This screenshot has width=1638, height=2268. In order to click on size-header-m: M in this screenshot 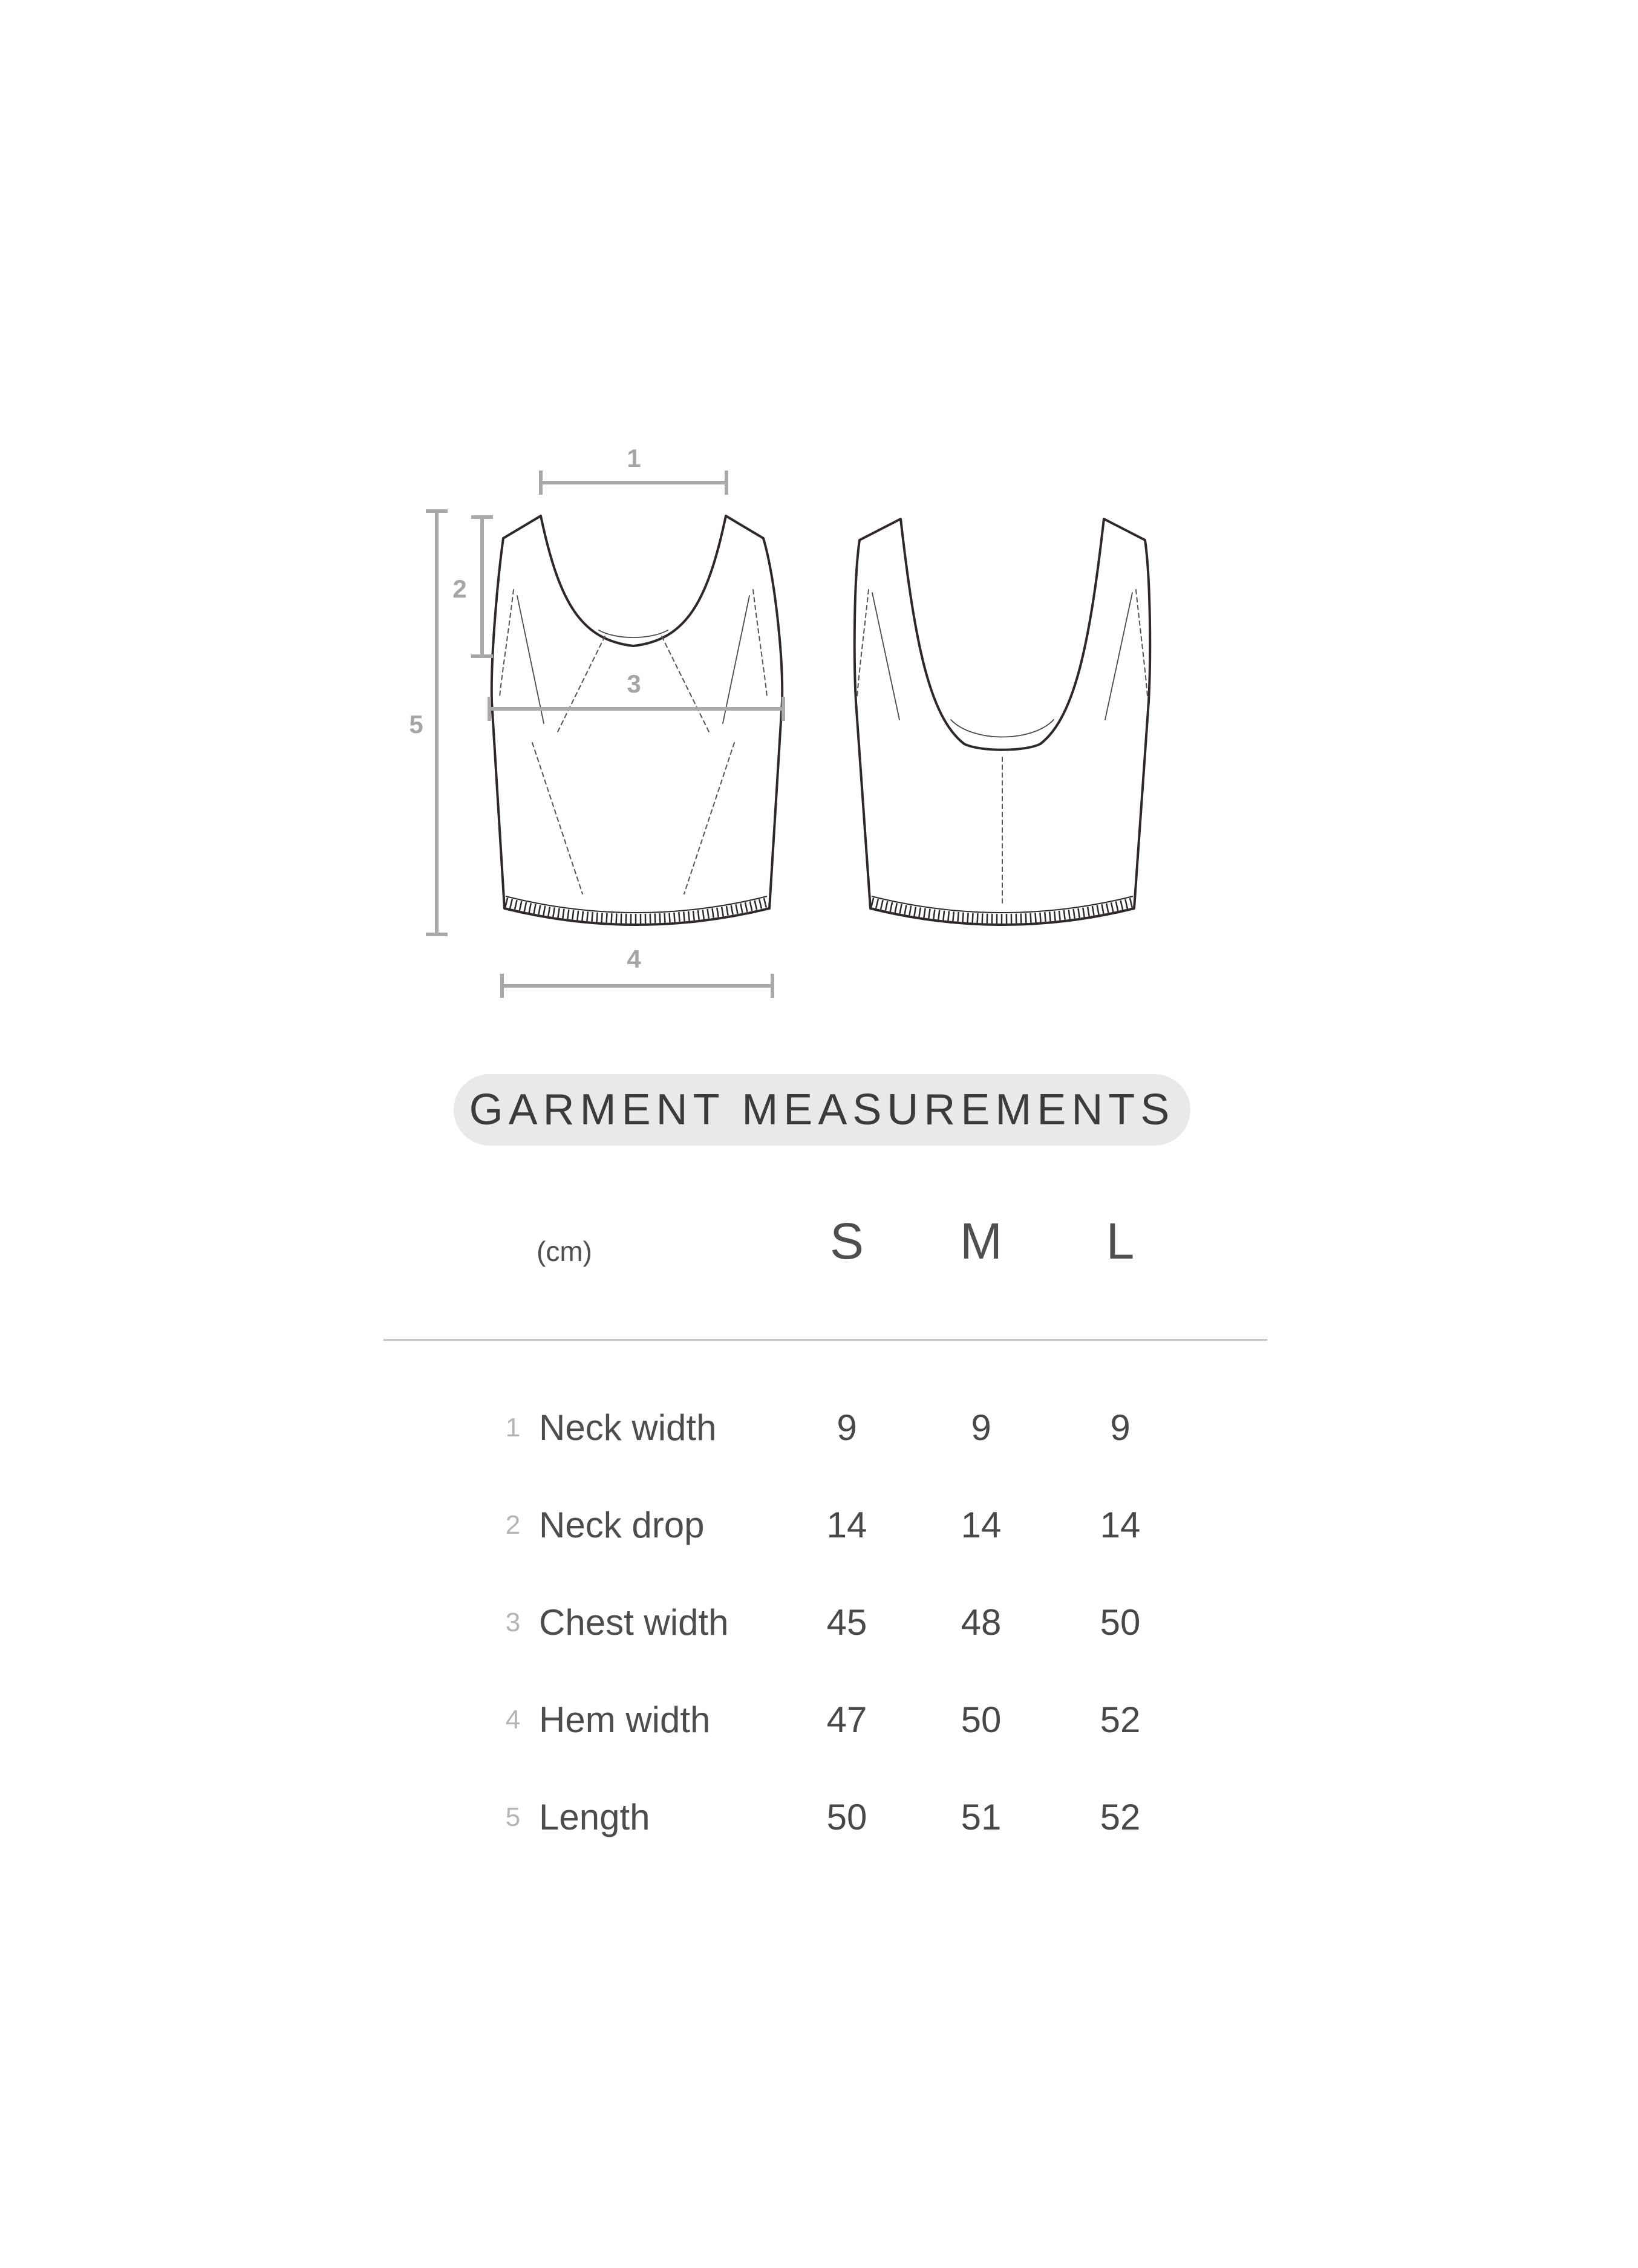, I will do `click(981, 1241)`.